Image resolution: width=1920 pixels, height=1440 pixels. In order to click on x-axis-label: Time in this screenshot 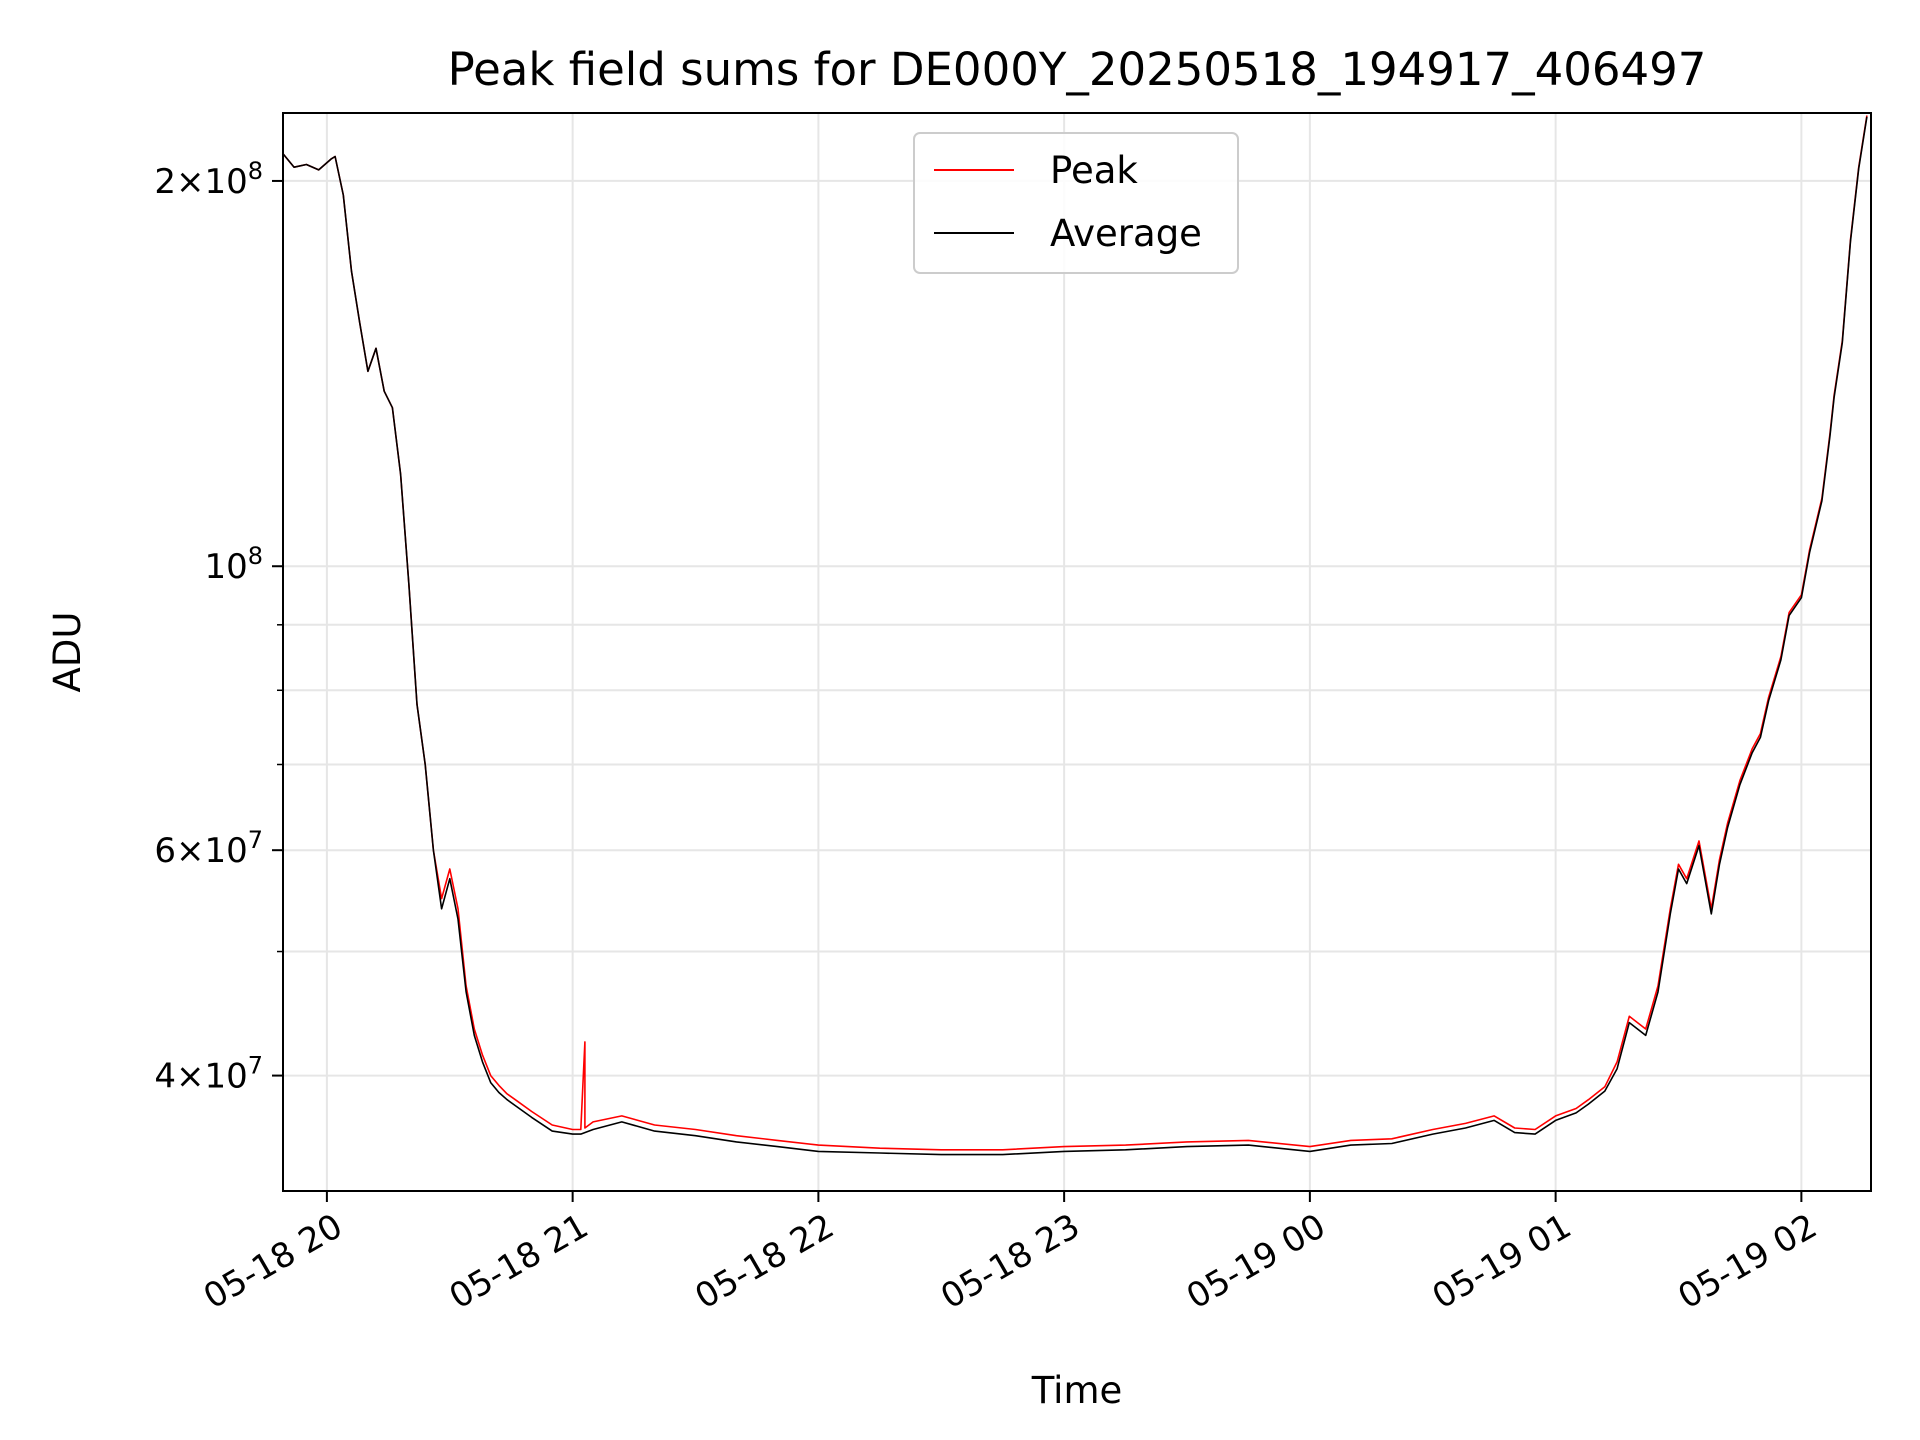, I will do `click(1077, 1390)`.